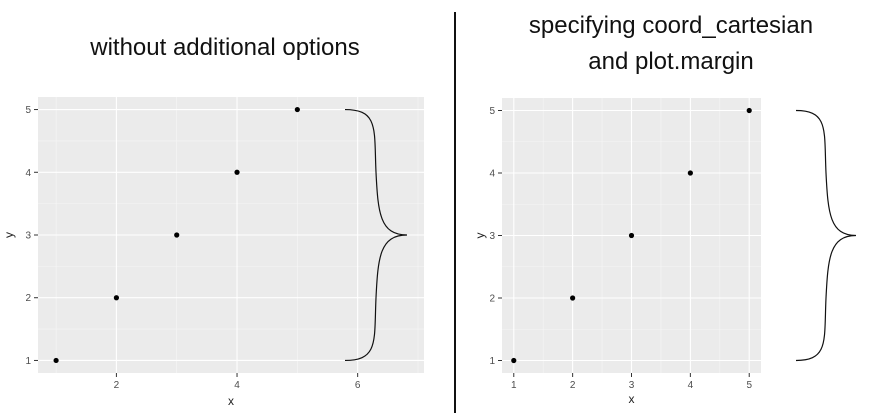 The width and height of the screenshot is (881, 415). What do you see at coordinates (492, 111) in the screenshot?
I see `right-y-tick-label: 5` at bounding box center [492, 111].